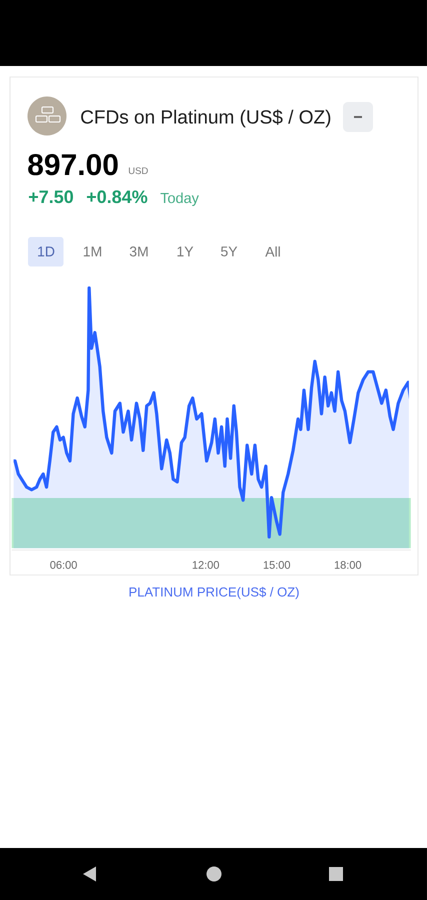 This screenshot has height=900, width=427. What do you see at coordinates (214, 593) in the screenshot?
I see `text: PLATINUM PRICE(US$ / OZ)` at bounding box center [214, 593].